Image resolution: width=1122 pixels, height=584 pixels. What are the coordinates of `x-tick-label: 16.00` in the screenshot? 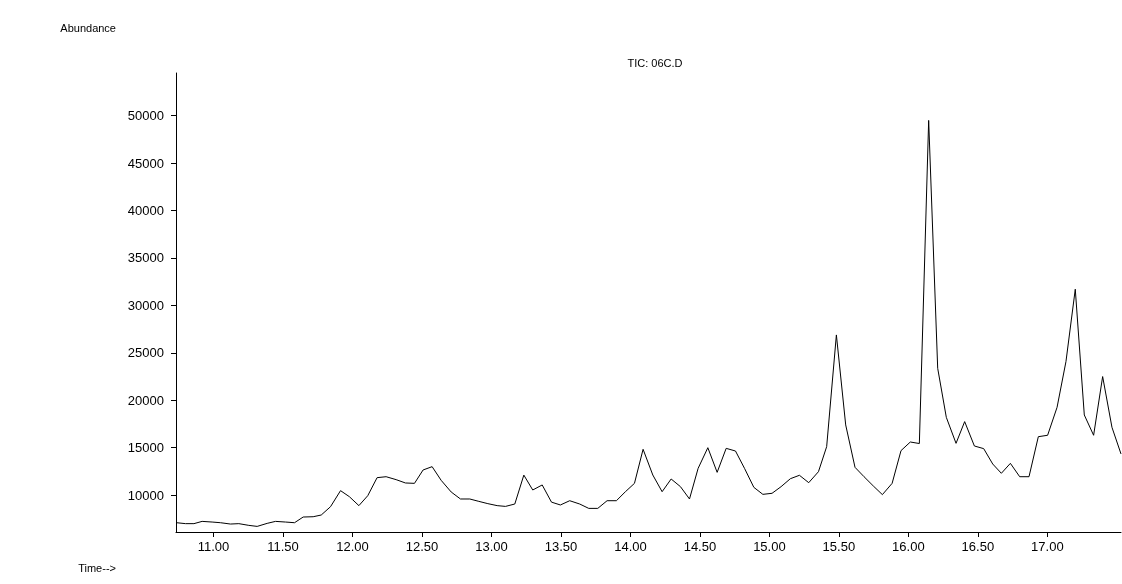 It's located at (908, 546).